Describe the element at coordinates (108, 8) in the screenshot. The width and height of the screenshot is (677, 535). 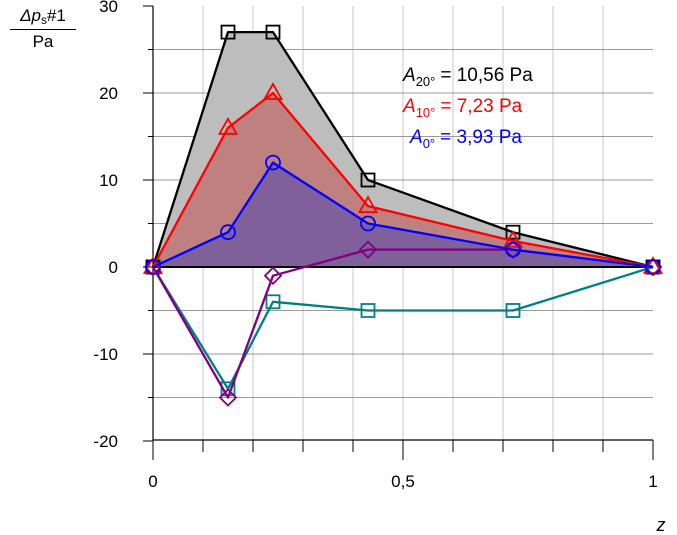
I see `y-tick-label: 30` at that location.